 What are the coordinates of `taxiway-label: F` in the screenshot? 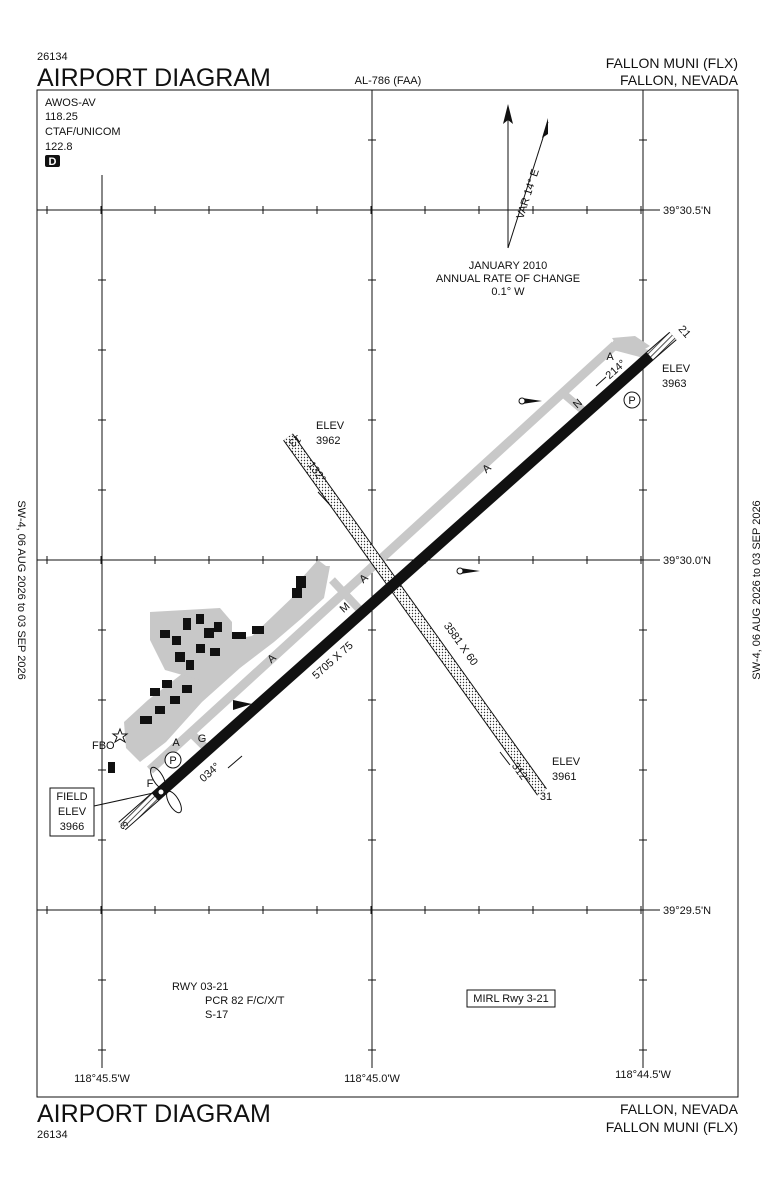 It's located at (150, 784).